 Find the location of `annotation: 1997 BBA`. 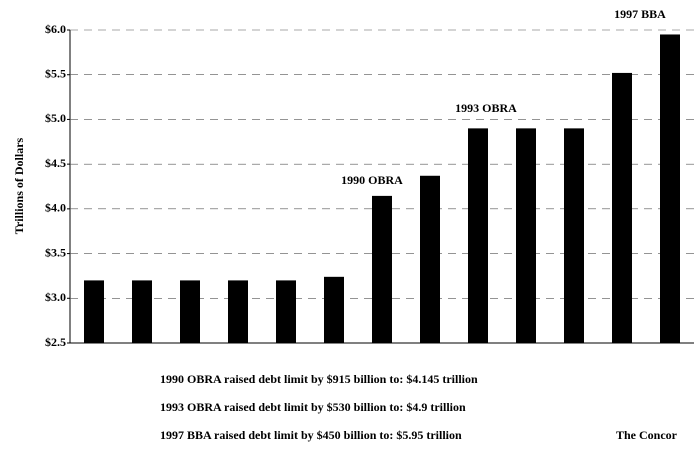

annotation: 1997 BBA is located at coordinates (640, 14).